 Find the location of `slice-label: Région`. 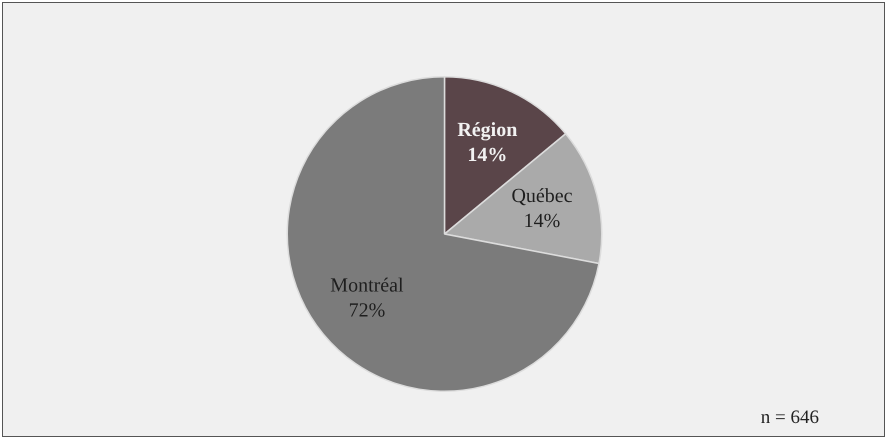

slice-label: Région is located at coordinates (487, 130).